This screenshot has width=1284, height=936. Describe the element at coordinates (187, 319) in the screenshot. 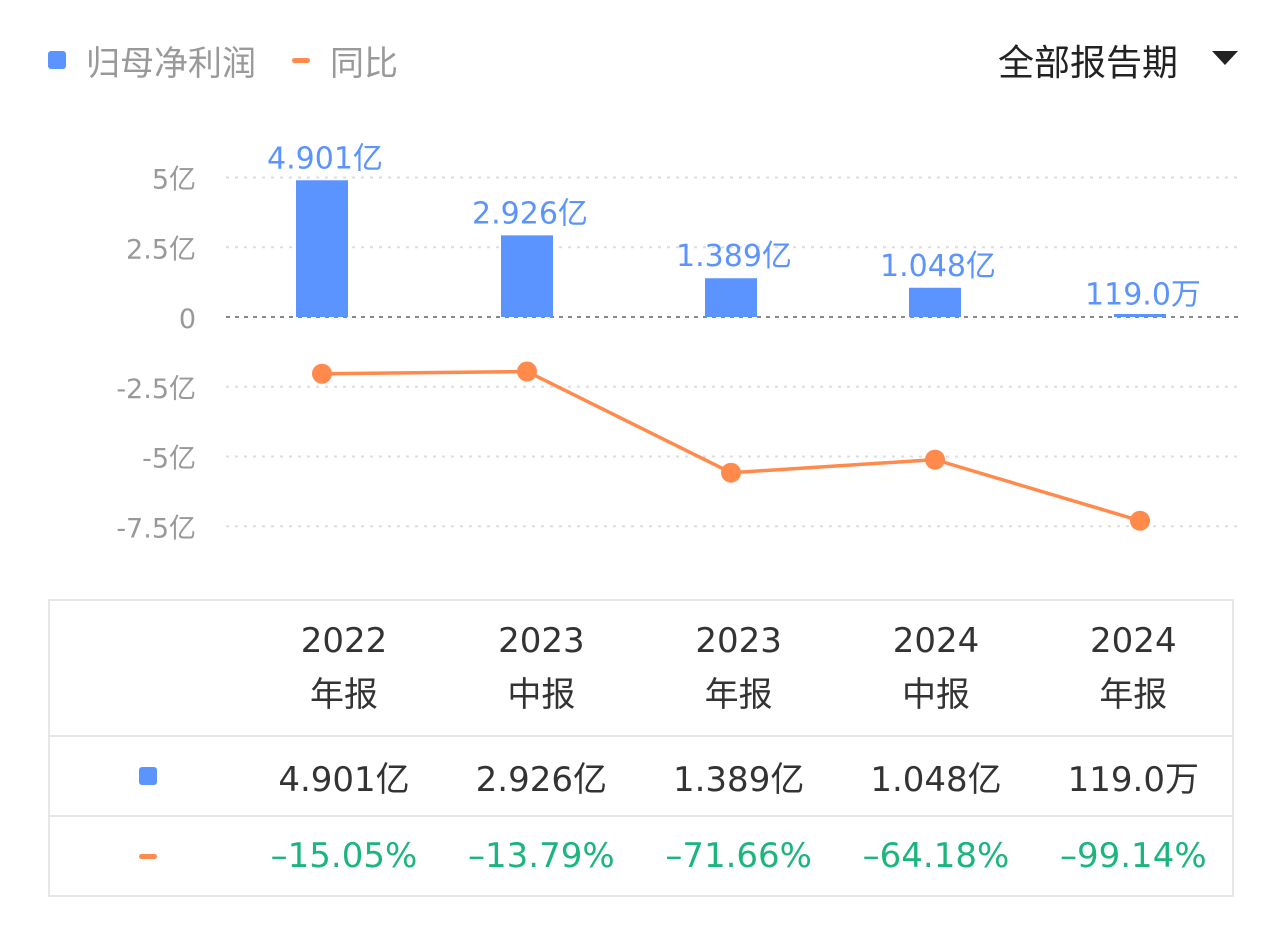

I see `y-tick-label: 0` at that location.